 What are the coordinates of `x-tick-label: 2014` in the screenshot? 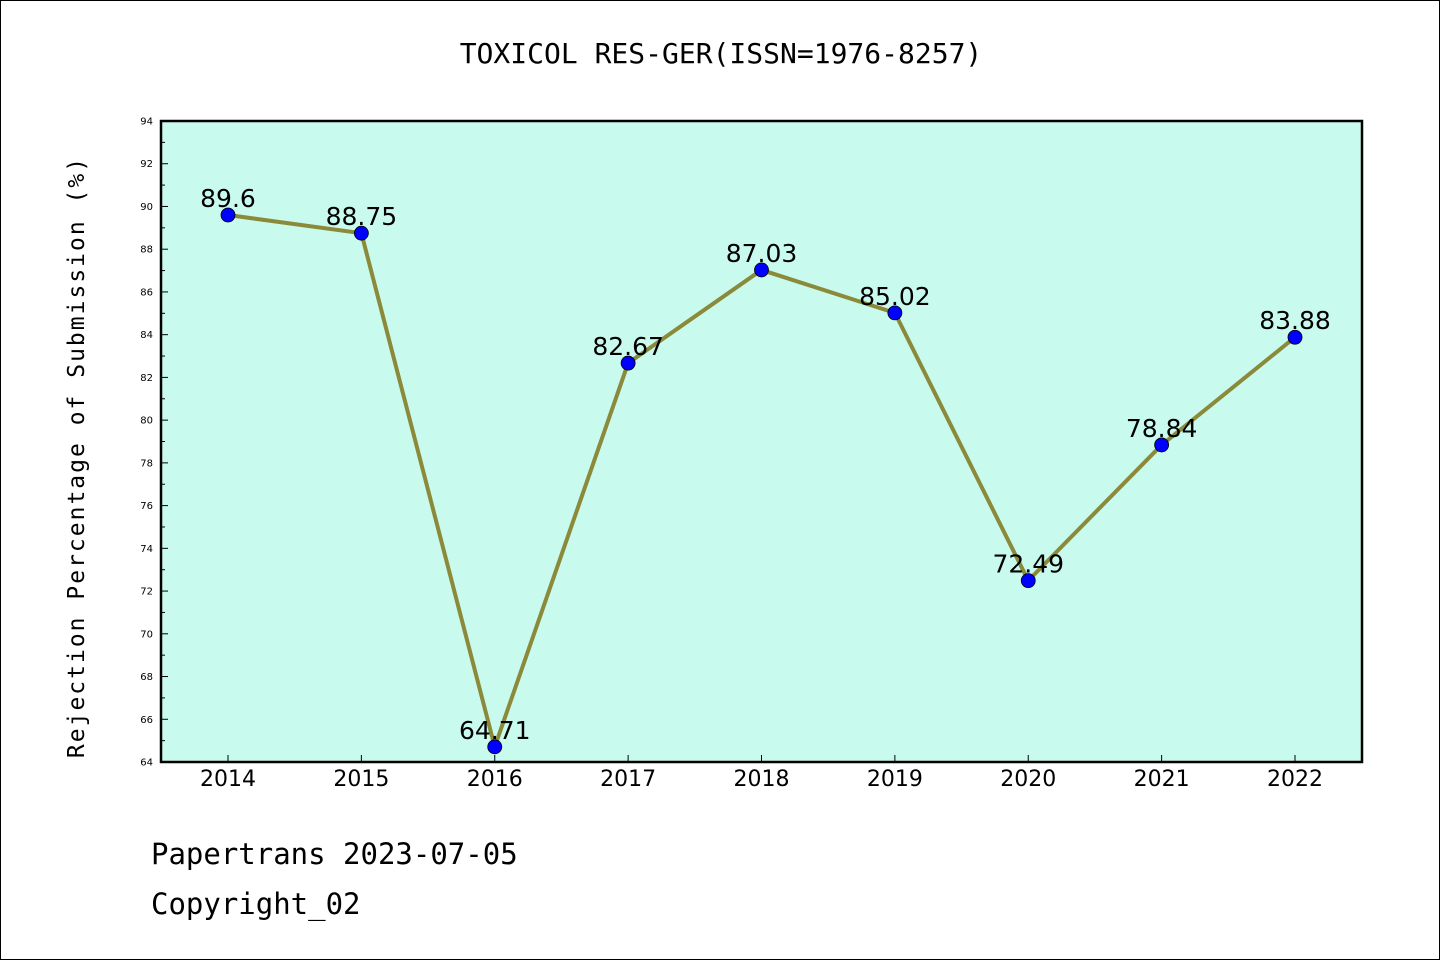 It's located at (228, 779).